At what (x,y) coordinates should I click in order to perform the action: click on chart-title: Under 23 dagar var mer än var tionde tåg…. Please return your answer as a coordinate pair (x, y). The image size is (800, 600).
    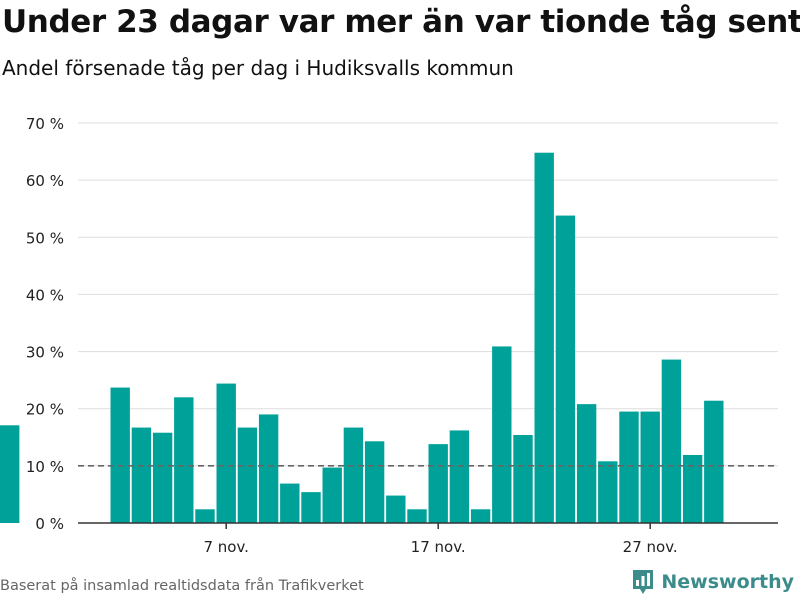
    Looking at the image, I should click on (401, 22).